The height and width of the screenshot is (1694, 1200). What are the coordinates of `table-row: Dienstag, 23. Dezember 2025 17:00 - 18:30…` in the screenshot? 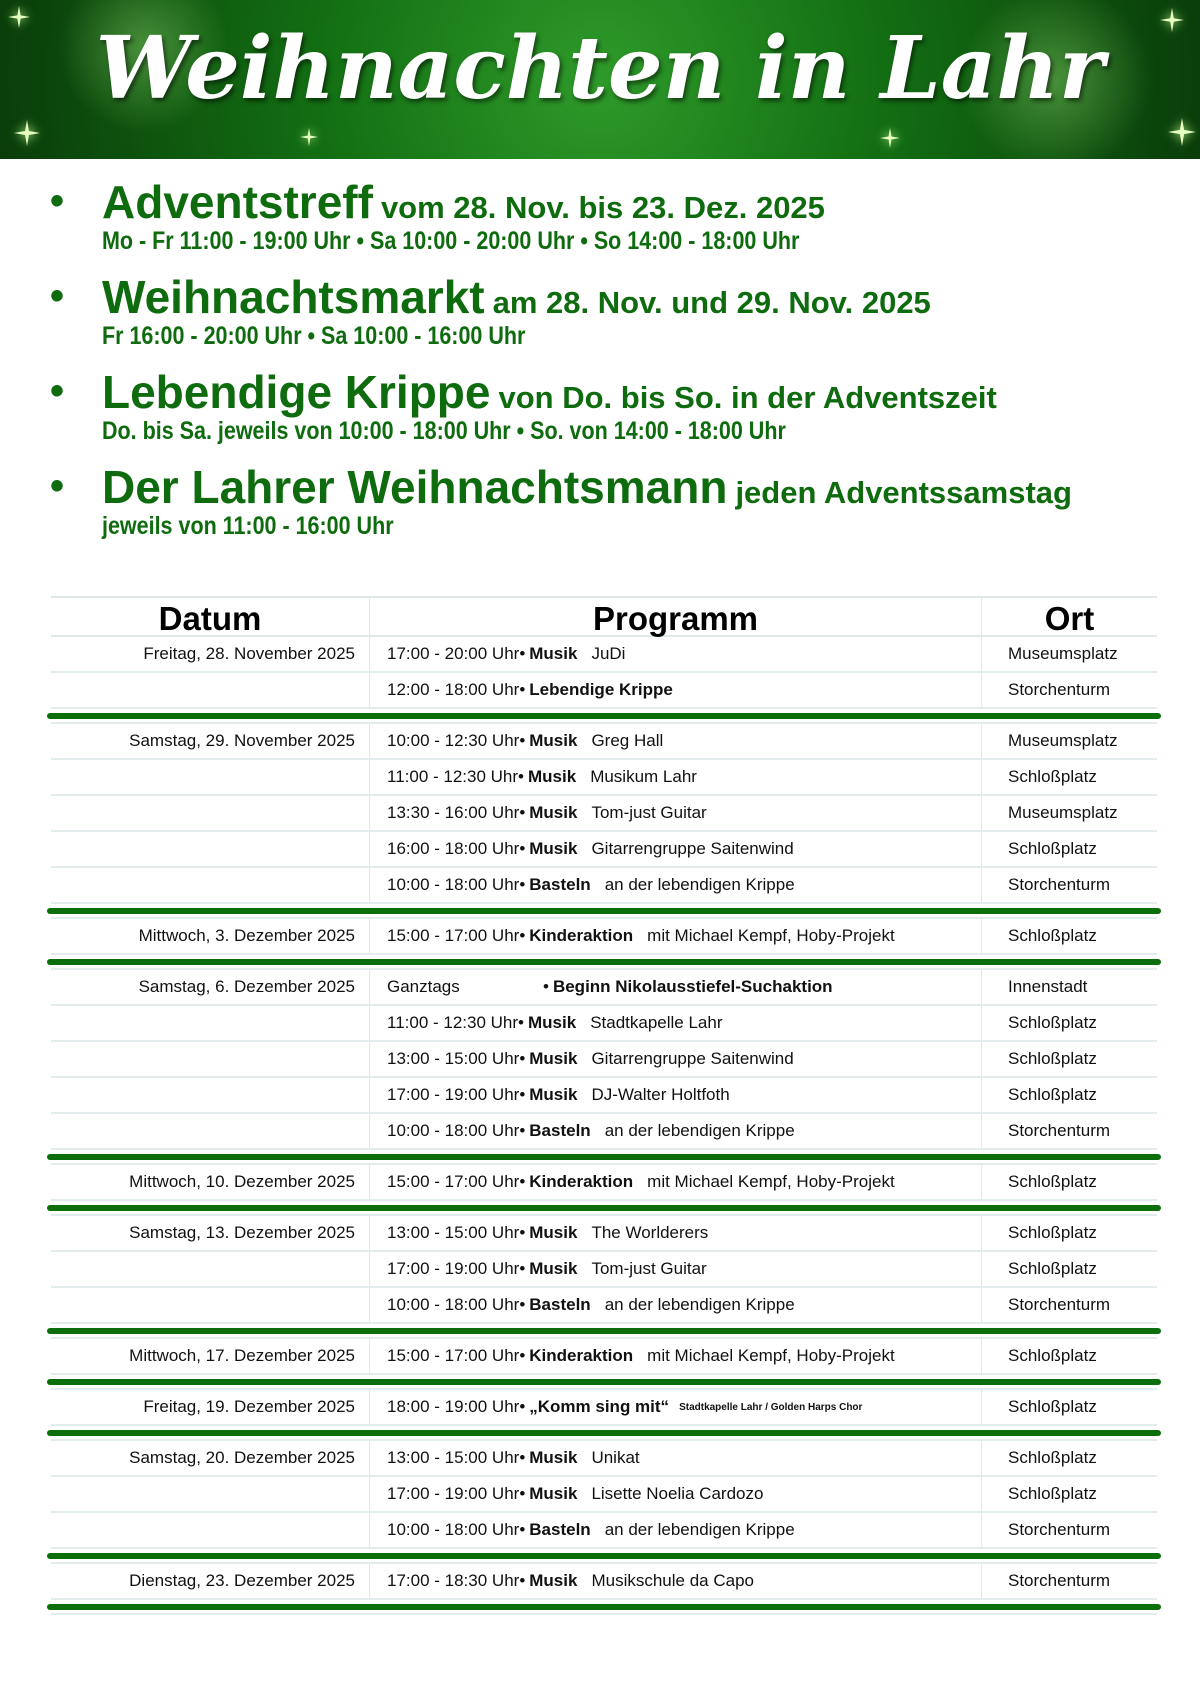 It's located at (604, 1582).